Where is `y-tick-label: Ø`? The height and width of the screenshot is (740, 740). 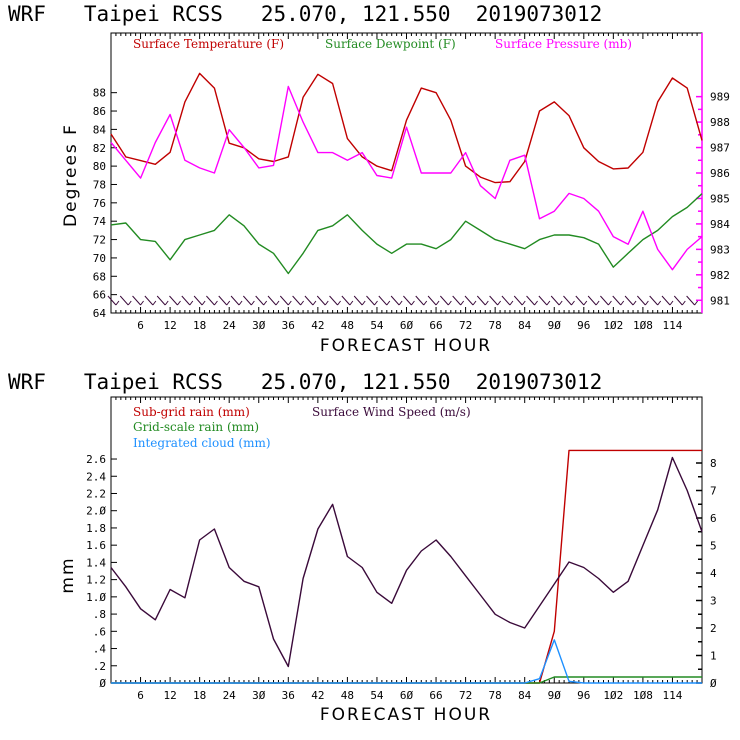 y-tick-label: Ø is located at coordinates (102, 683).